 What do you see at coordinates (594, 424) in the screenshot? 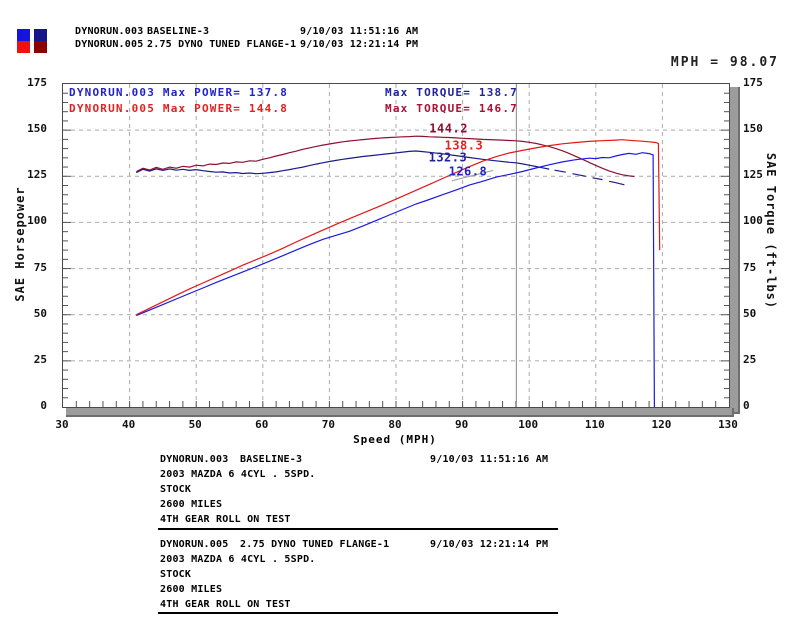
I see `x-tick-label: 110` at bounding box center [594, 424].